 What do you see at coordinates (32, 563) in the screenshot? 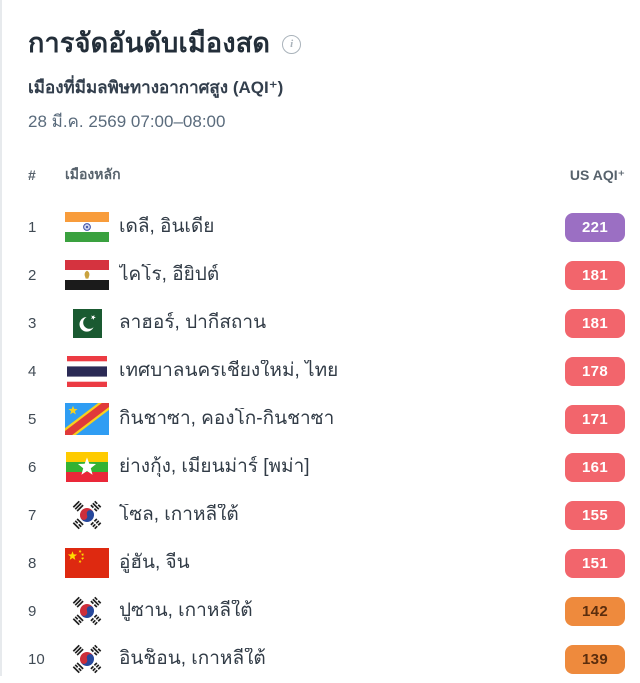
I see `rank-number: 8` at bounding box center [32, 563].